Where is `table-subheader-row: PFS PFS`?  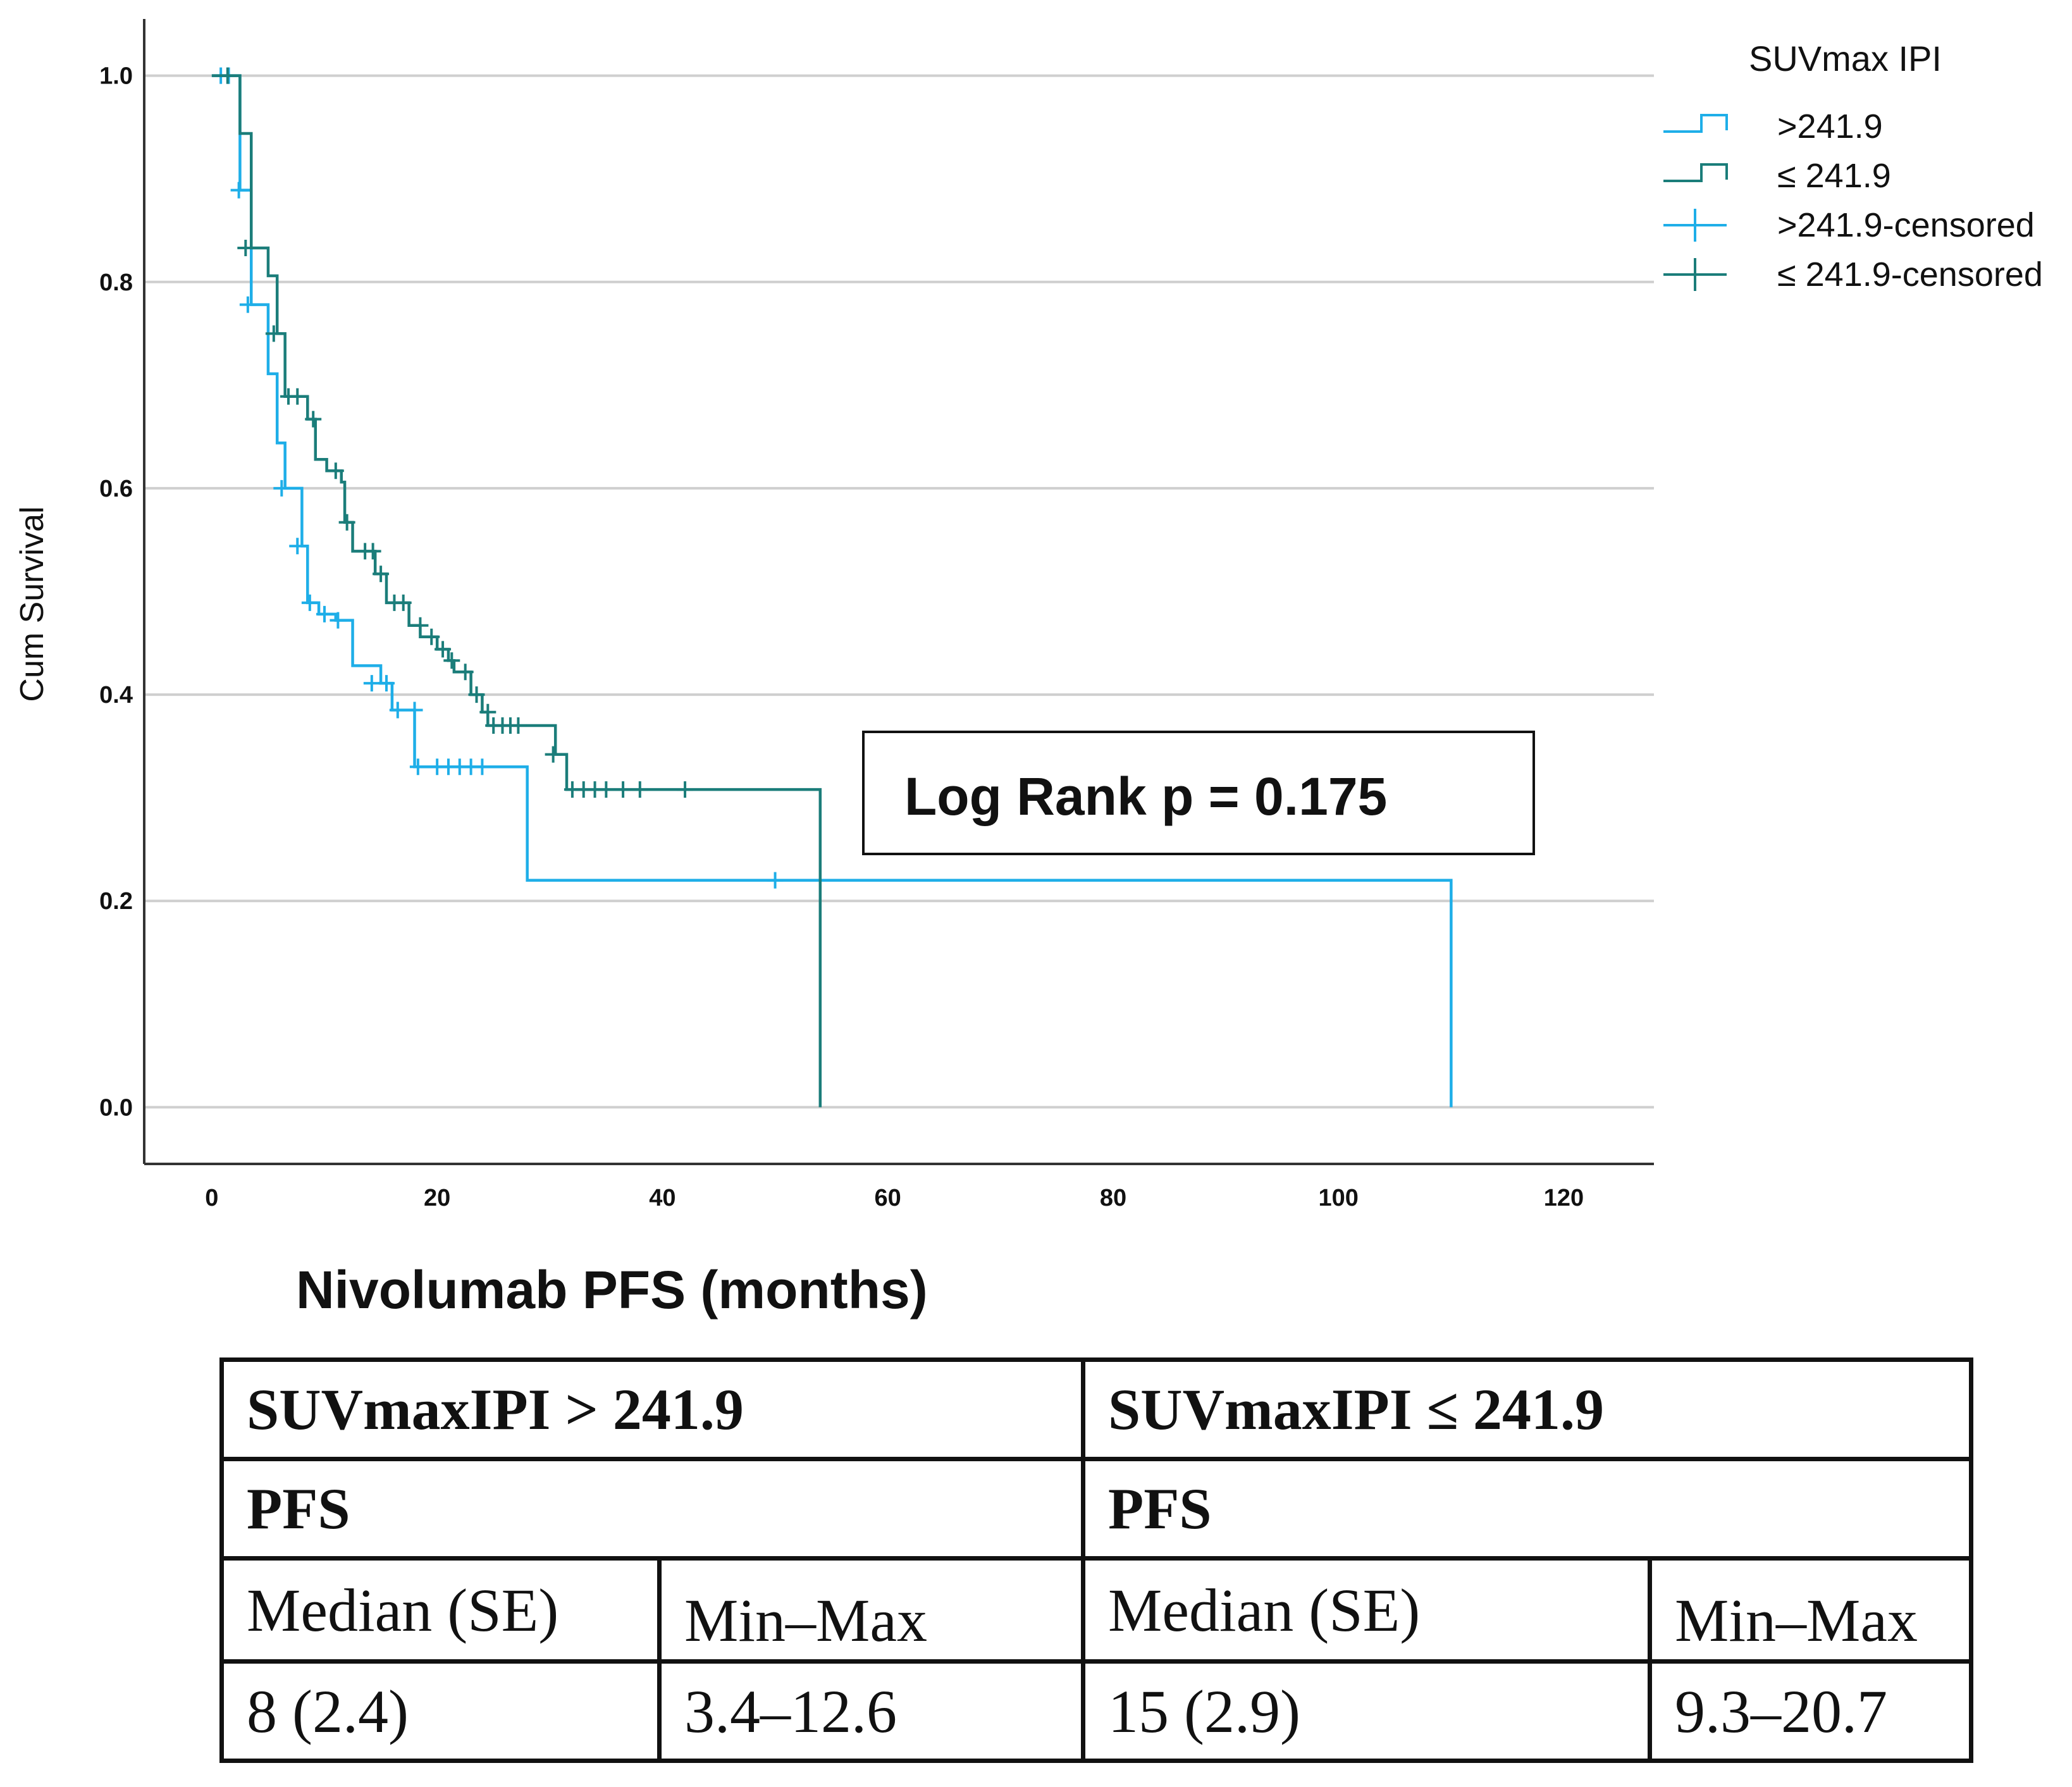
table-subheader-row: PFS PFS is located at coordinates (1096, 1509).